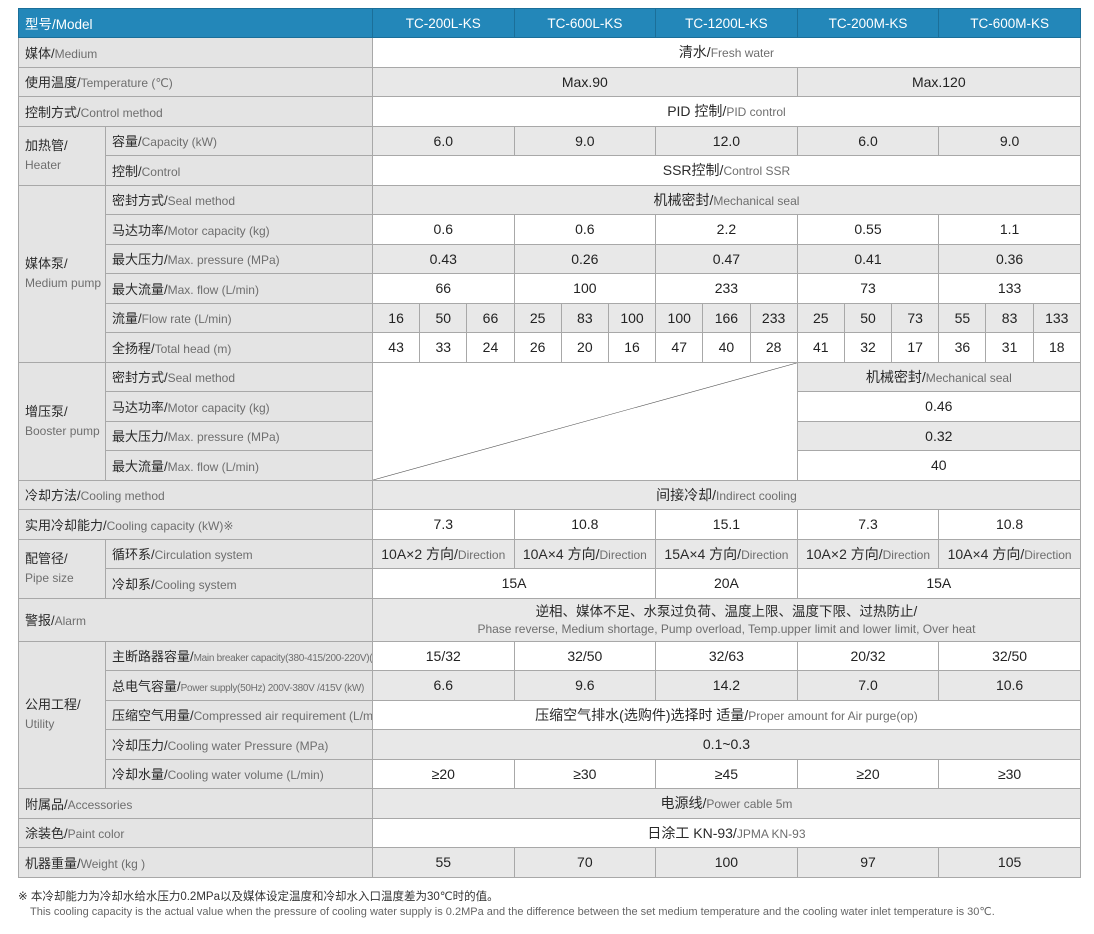  Describe the element at coordinates (53, 705) in the screenshot. I see `group-label-zh: 公用工程/` at that location.